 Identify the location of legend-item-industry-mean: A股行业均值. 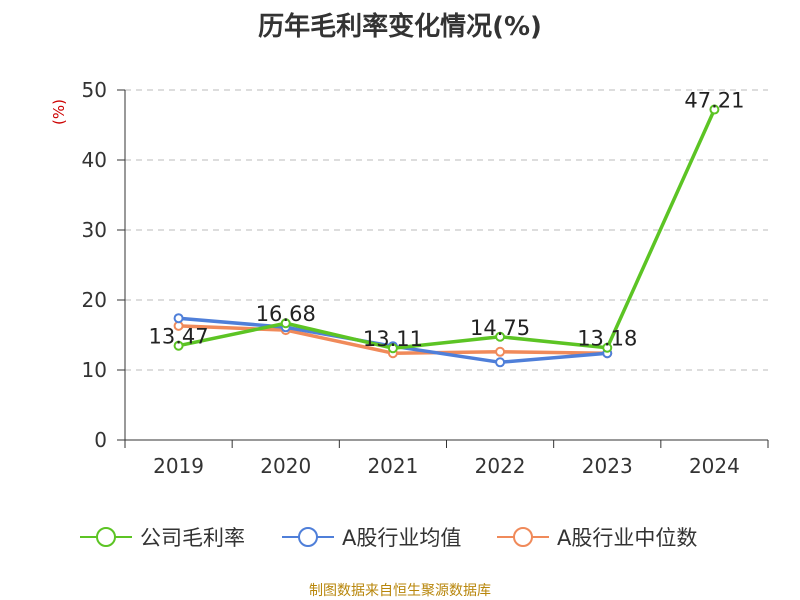
(371, 537).